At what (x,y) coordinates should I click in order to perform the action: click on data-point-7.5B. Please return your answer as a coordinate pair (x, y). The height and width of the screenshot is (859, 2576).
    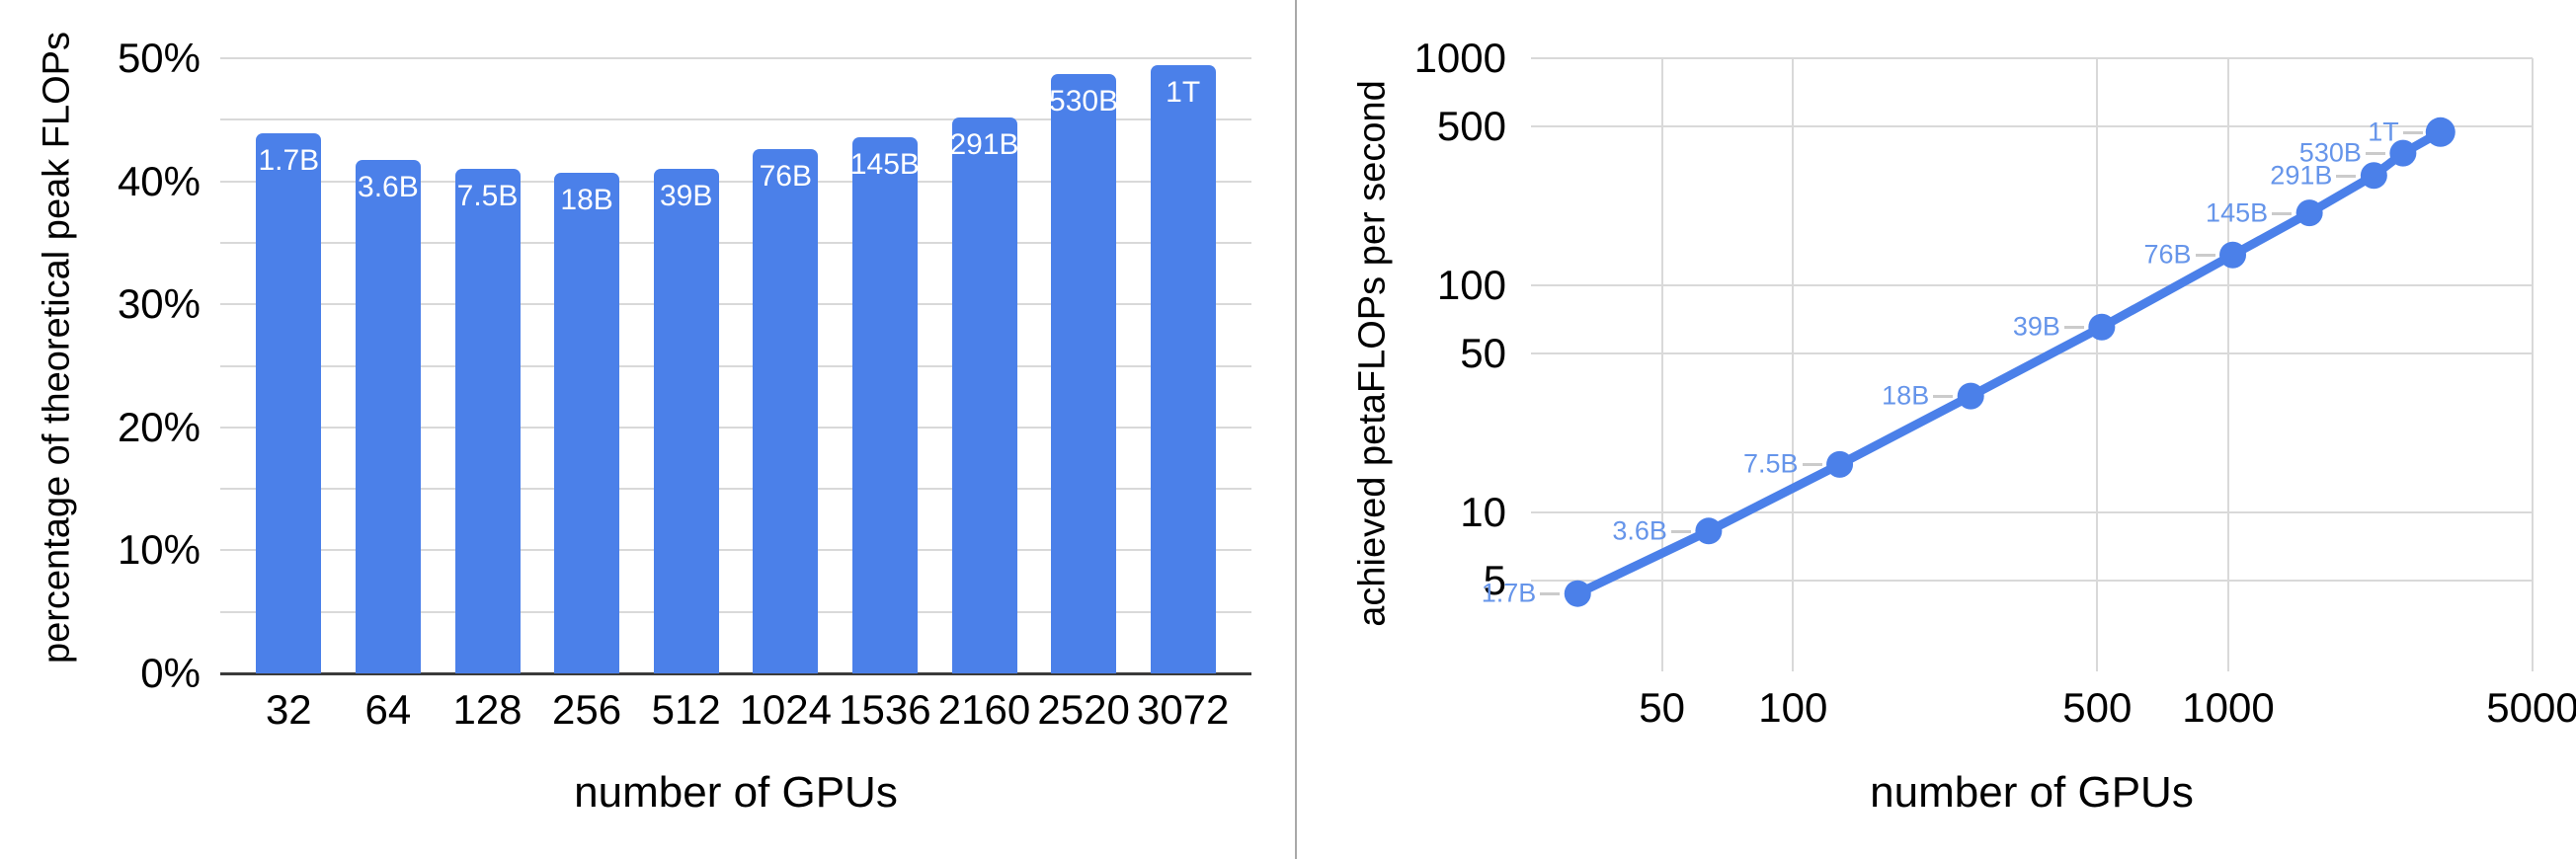
    Looking at the image, I should click on (1840, 464).